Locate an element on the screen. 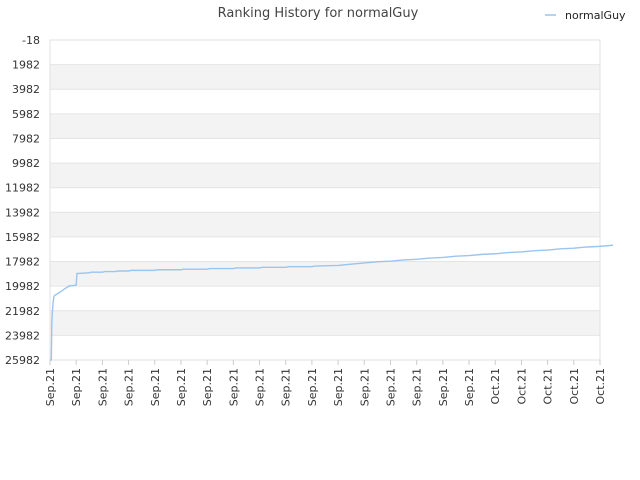 The image size is (640, 480). y-tick-label: 19982 is located at coordinates (22, 286).